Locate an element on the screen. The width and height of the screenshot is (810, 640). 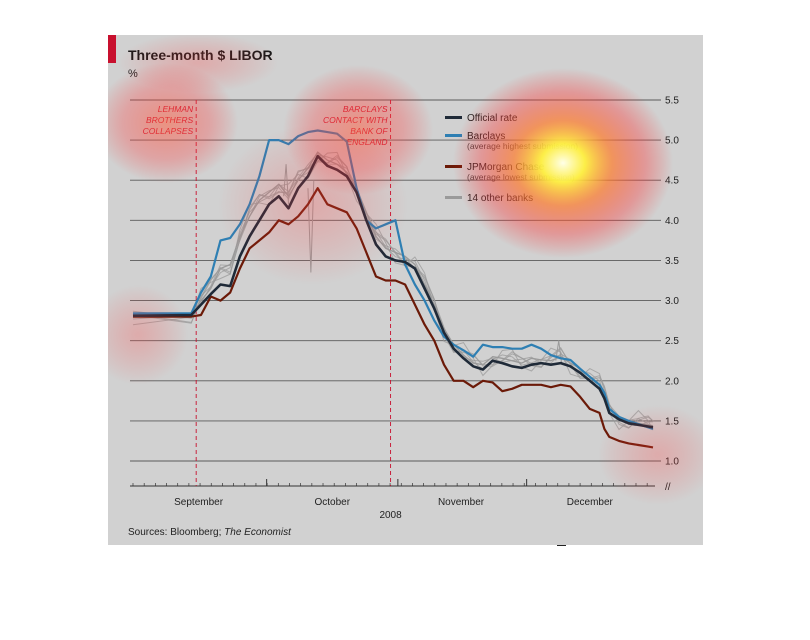
event-label: COLLAPSES is located at coordinates (168, 131).